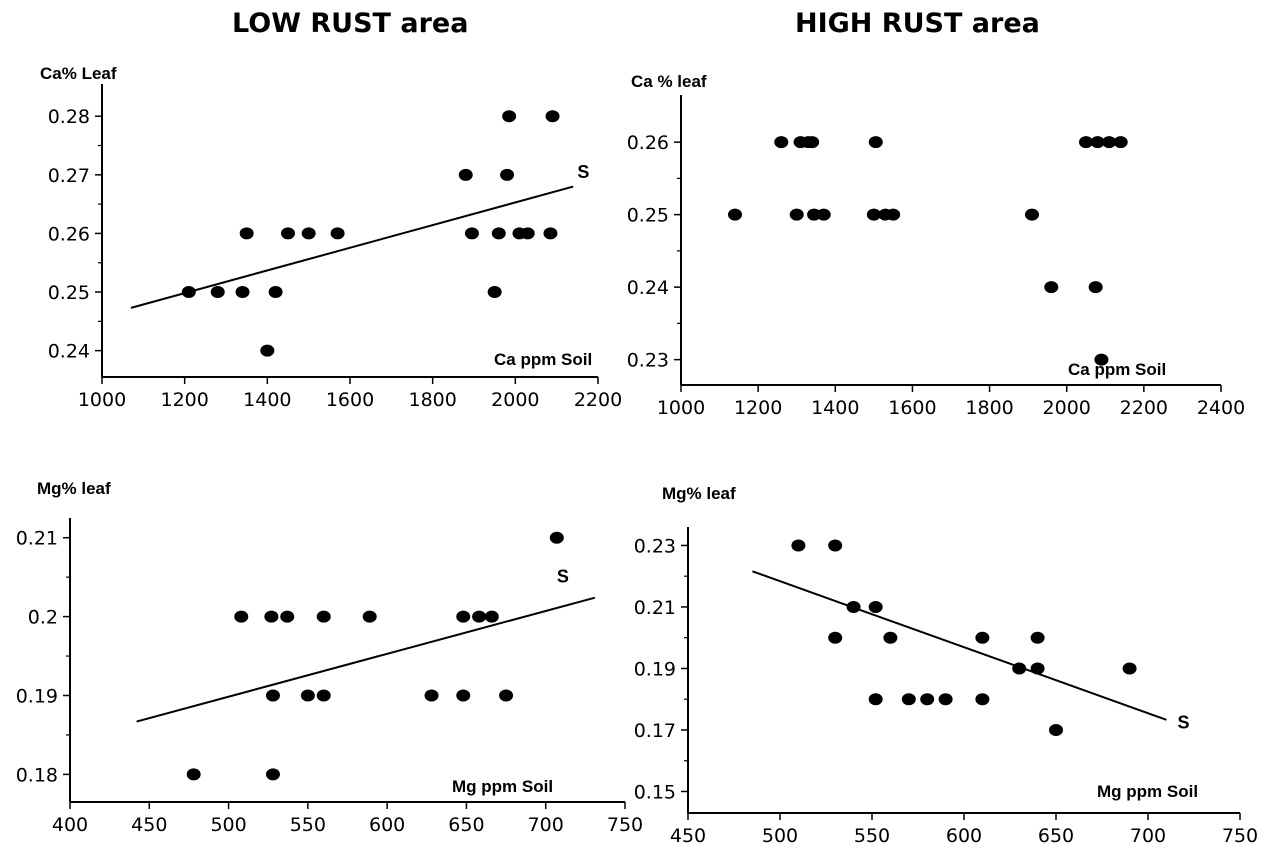 This screenshot has height=851, width=1272. Describe the element at coordinates (655, 608) in the screenshot. I see `high-mg-y-tick-label: 0.21` at that location.